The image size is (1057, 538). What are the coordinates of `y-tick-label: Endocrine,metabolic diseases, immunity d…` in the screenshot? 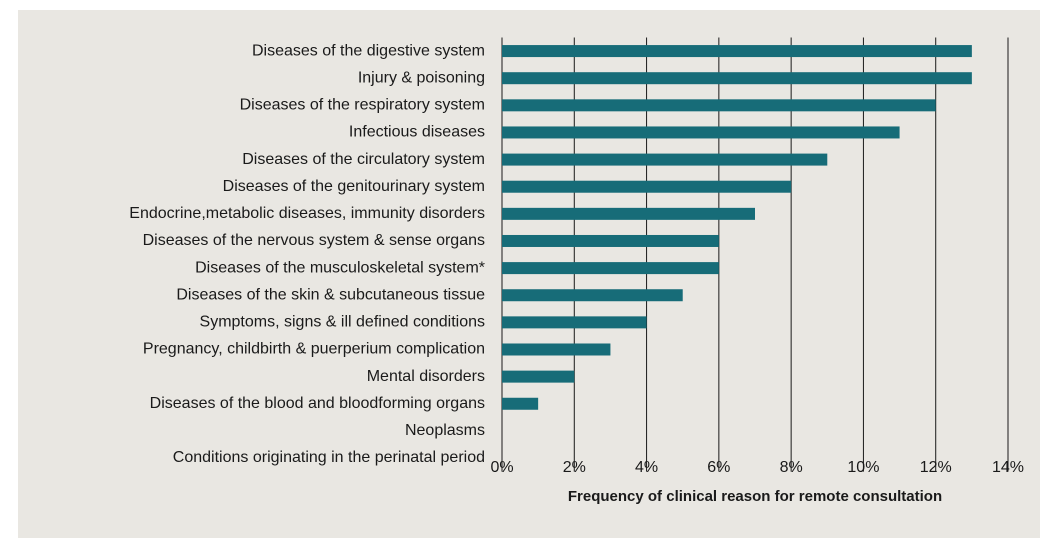 It's located at (307, 213).